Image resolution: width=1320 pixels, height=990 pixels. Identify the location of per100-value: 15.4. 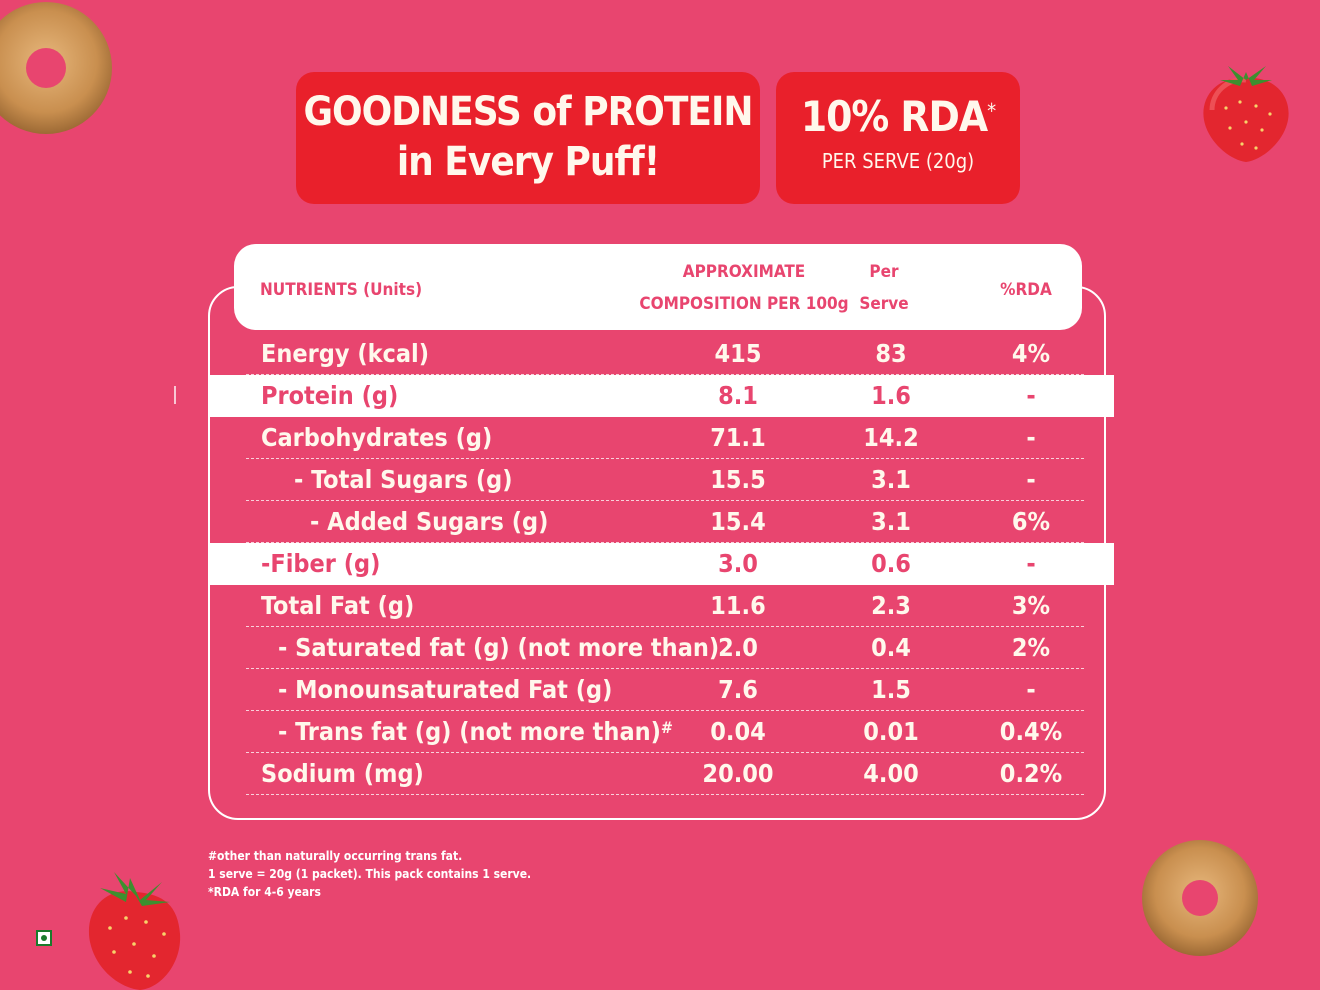
(738, 521).